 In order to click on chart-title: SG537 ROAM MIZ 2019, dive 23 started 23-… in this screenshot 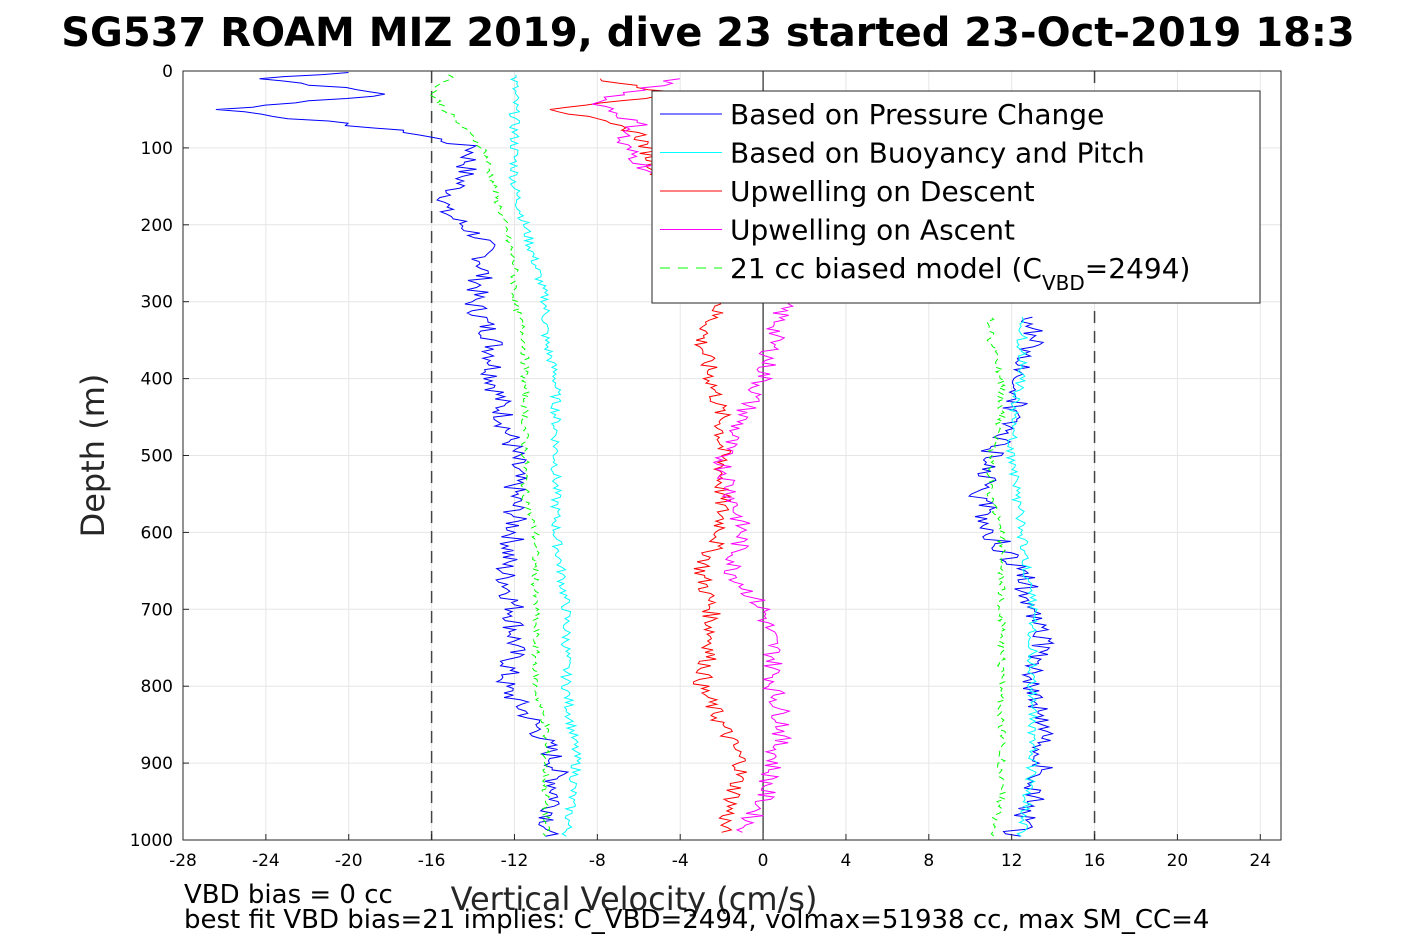, I will do `click(708, 33)`.